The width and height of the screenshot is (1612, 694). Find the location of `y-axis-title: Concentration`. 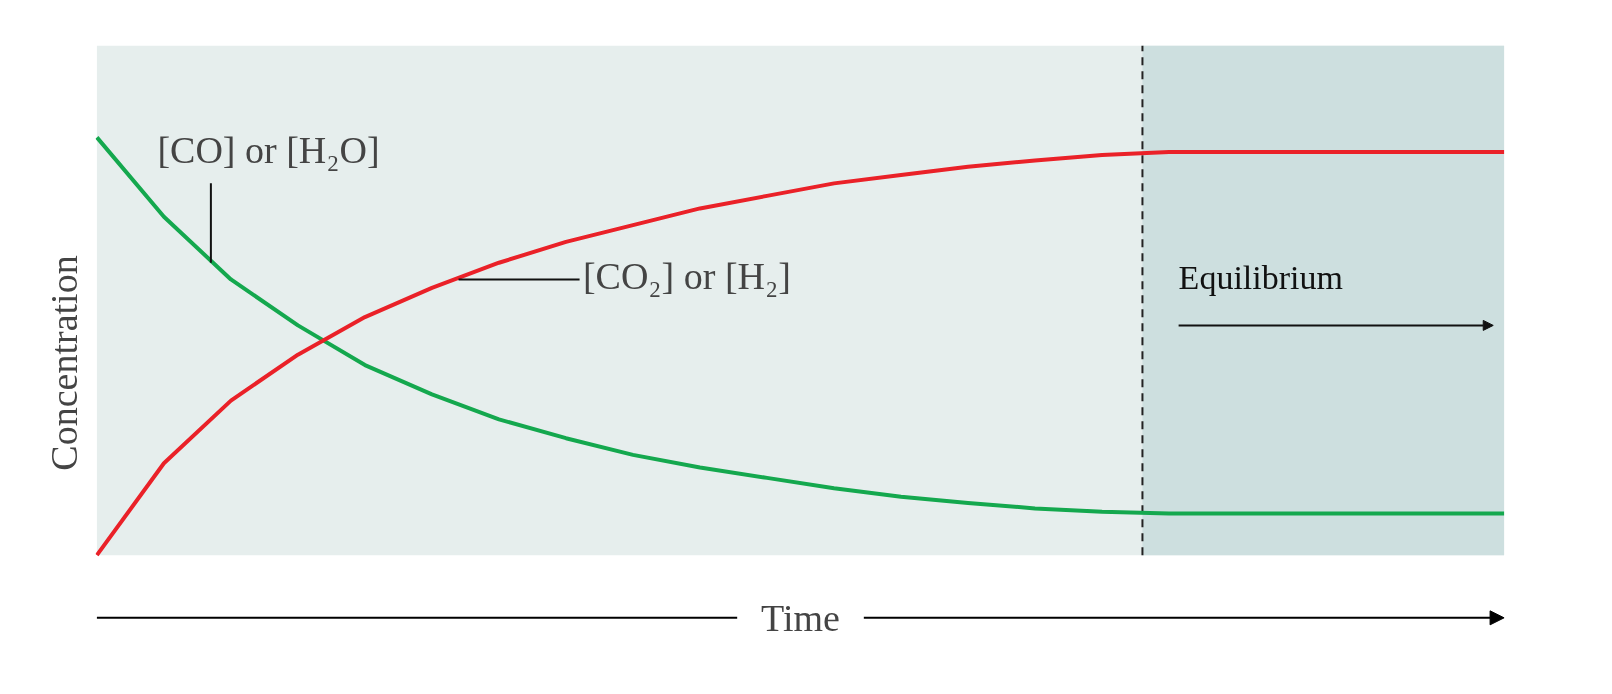

y-axis-title: Concentration is located at coordinates (63, 363).